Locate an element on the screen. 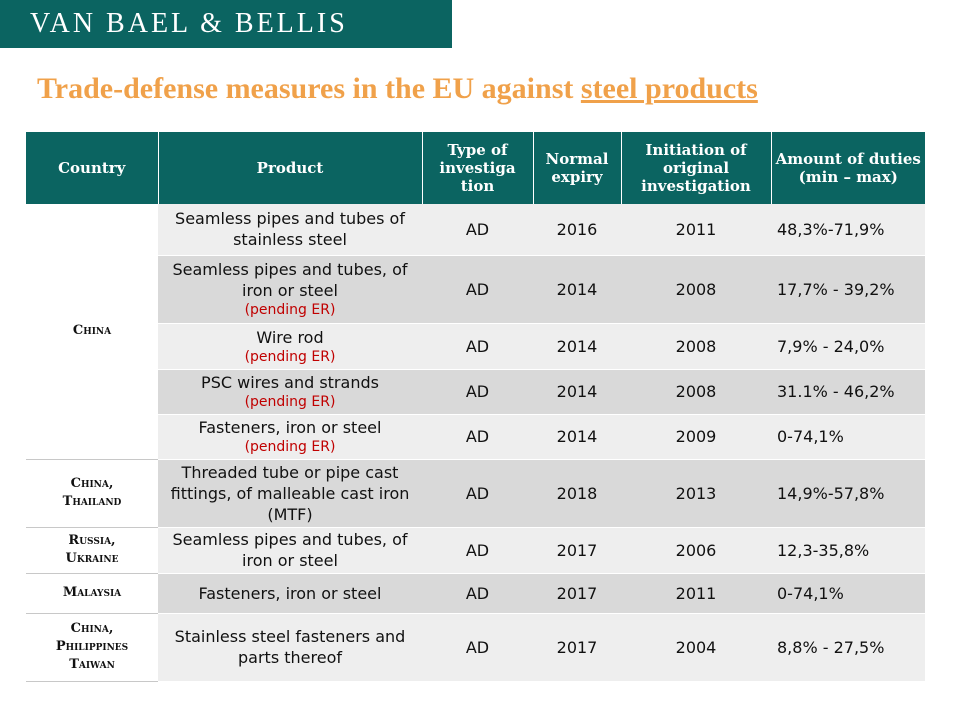 This screenshot has height=720, width=960. brand-logo: VAN BAEL & BELLIS is located at coordinates (189, 23).